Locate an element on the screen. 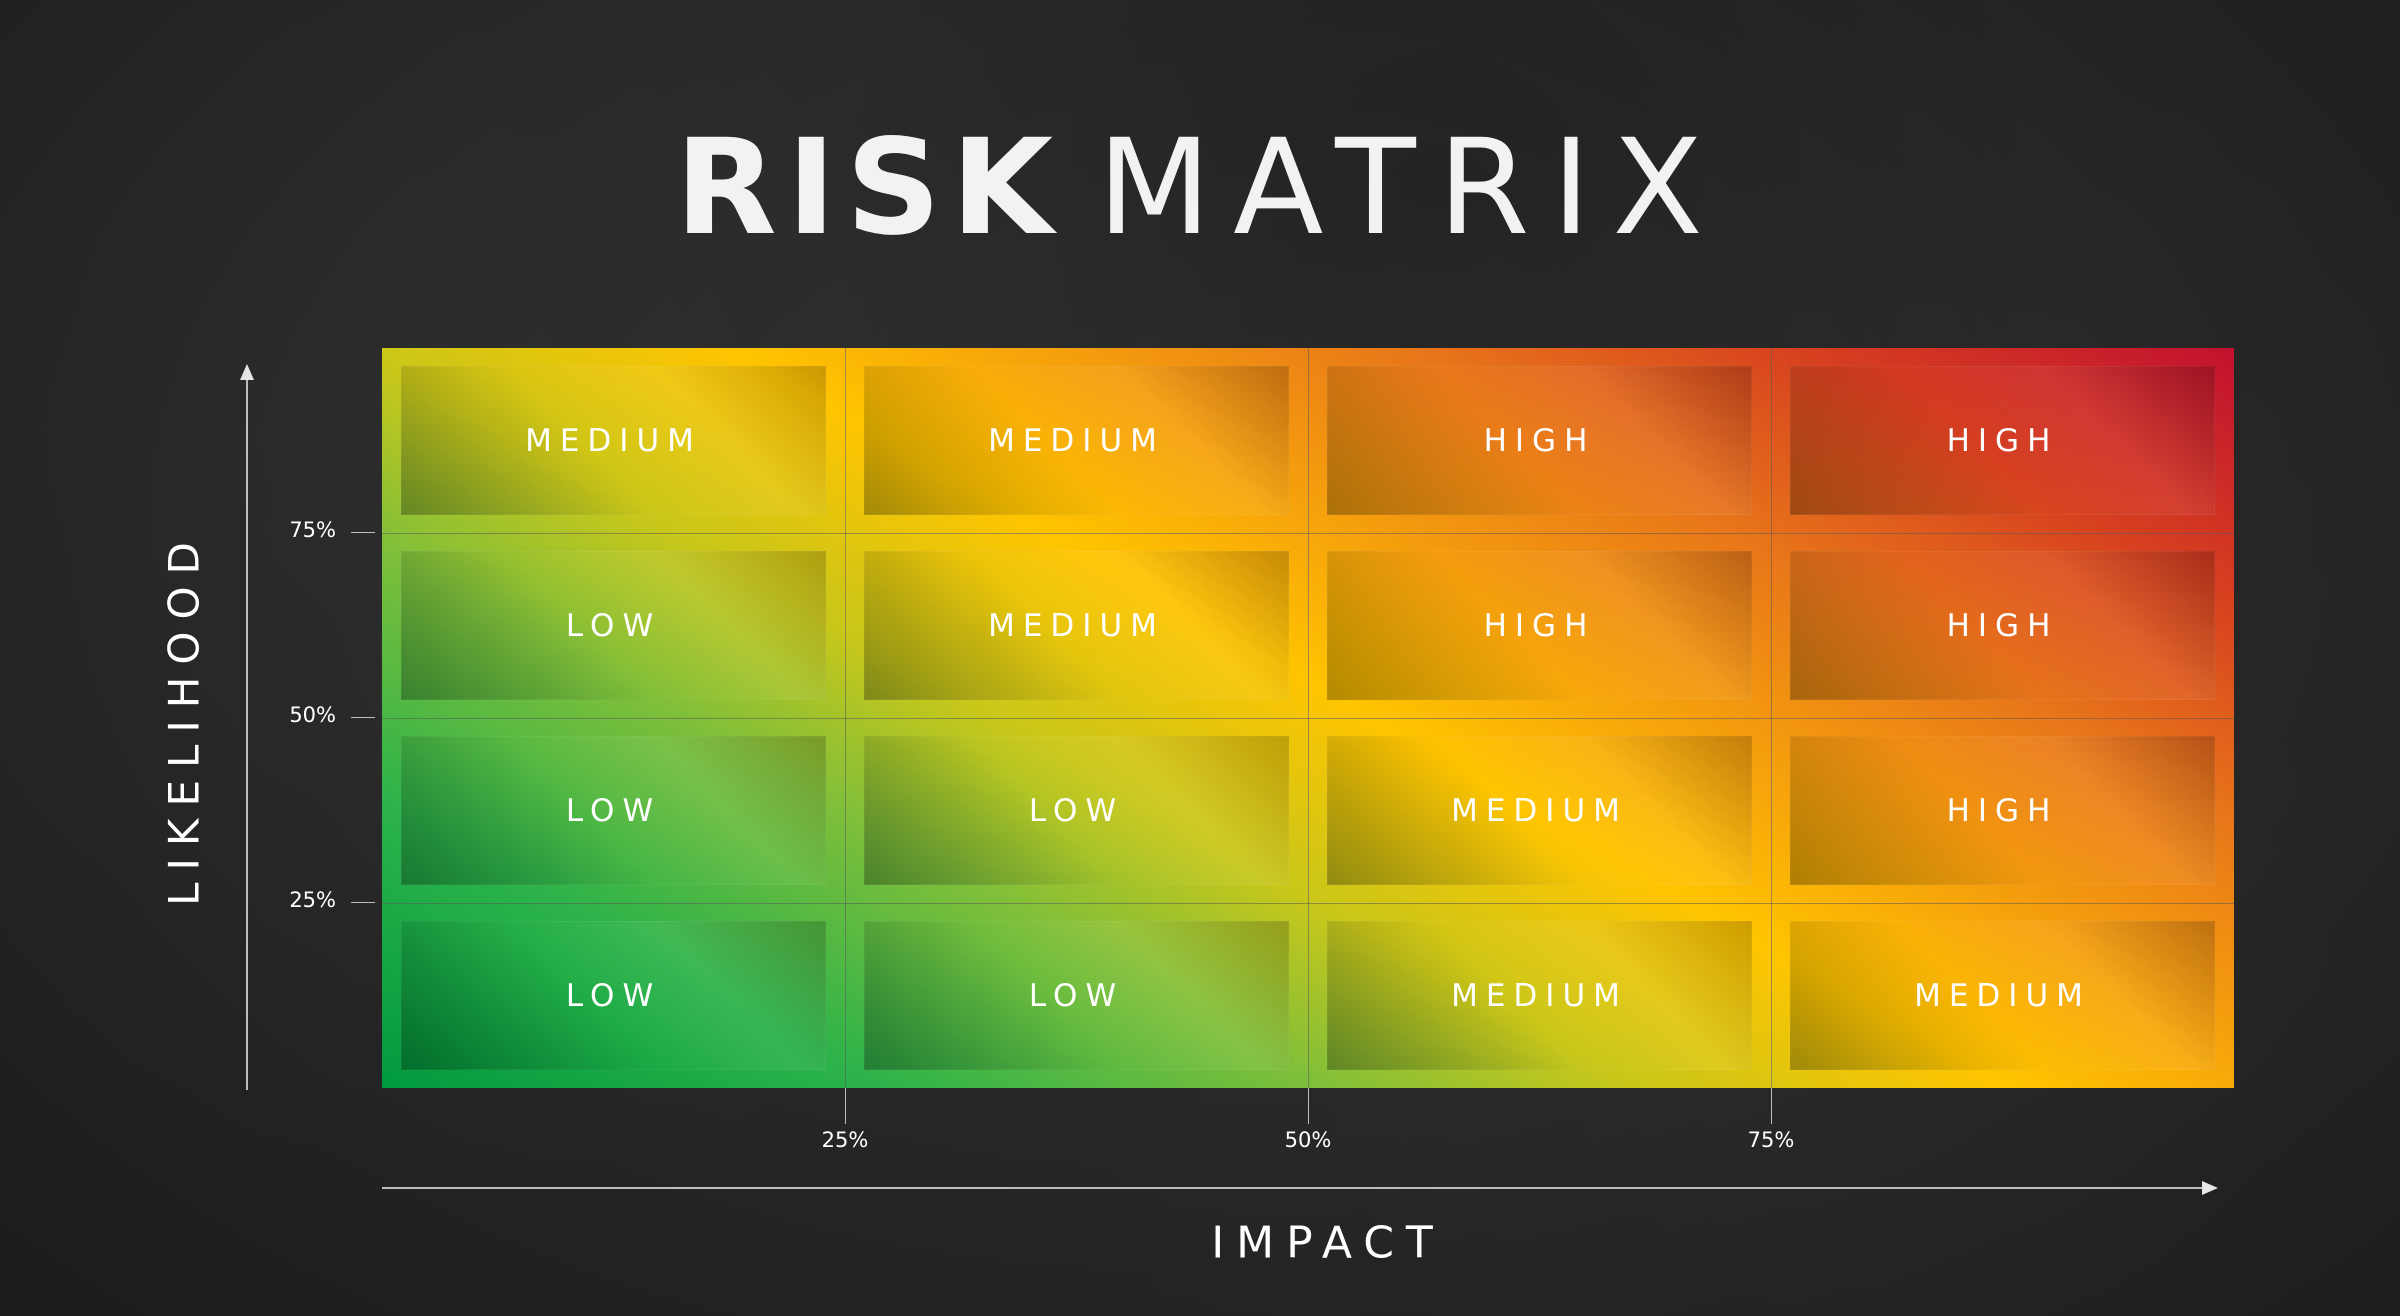  page-title: RISK MATRIX is located at coordinates (1200, 188).